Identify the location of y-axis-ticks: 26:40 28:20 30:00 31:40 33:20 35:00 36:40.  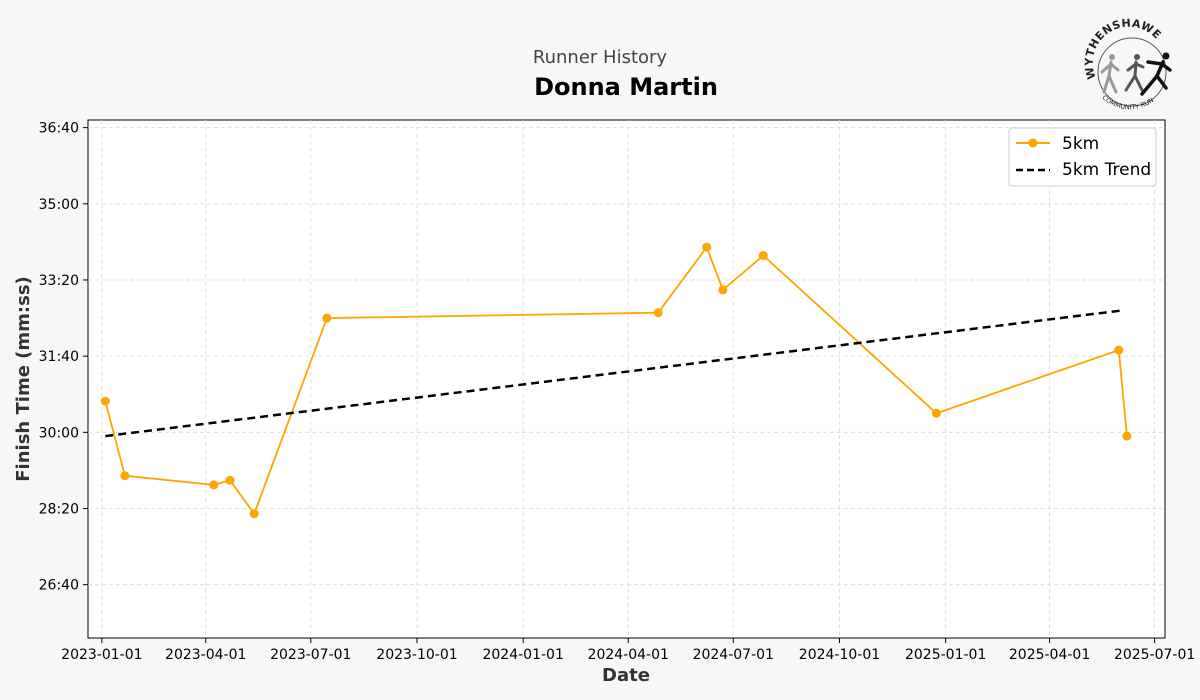
(63, 357).